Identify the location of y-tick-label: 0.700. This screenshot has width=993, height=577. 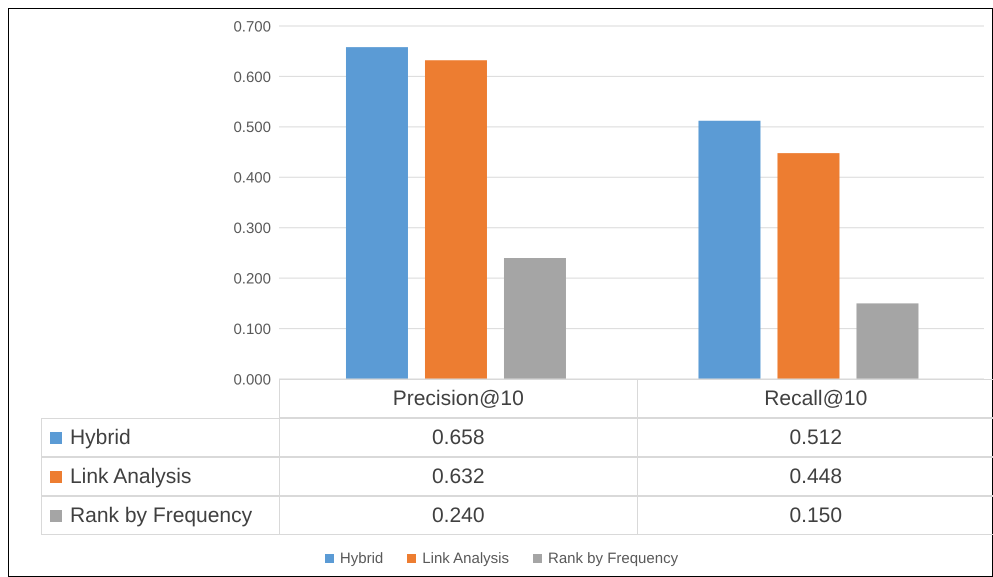
(252, 27).